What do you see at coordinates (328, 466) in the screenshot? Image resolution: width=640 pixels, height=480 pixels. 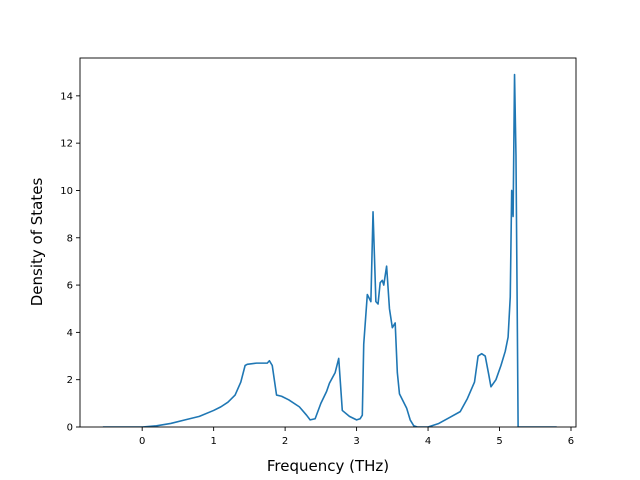 I see `x-axis-label: Frequency (THz)` at bounding box center [328, 466].